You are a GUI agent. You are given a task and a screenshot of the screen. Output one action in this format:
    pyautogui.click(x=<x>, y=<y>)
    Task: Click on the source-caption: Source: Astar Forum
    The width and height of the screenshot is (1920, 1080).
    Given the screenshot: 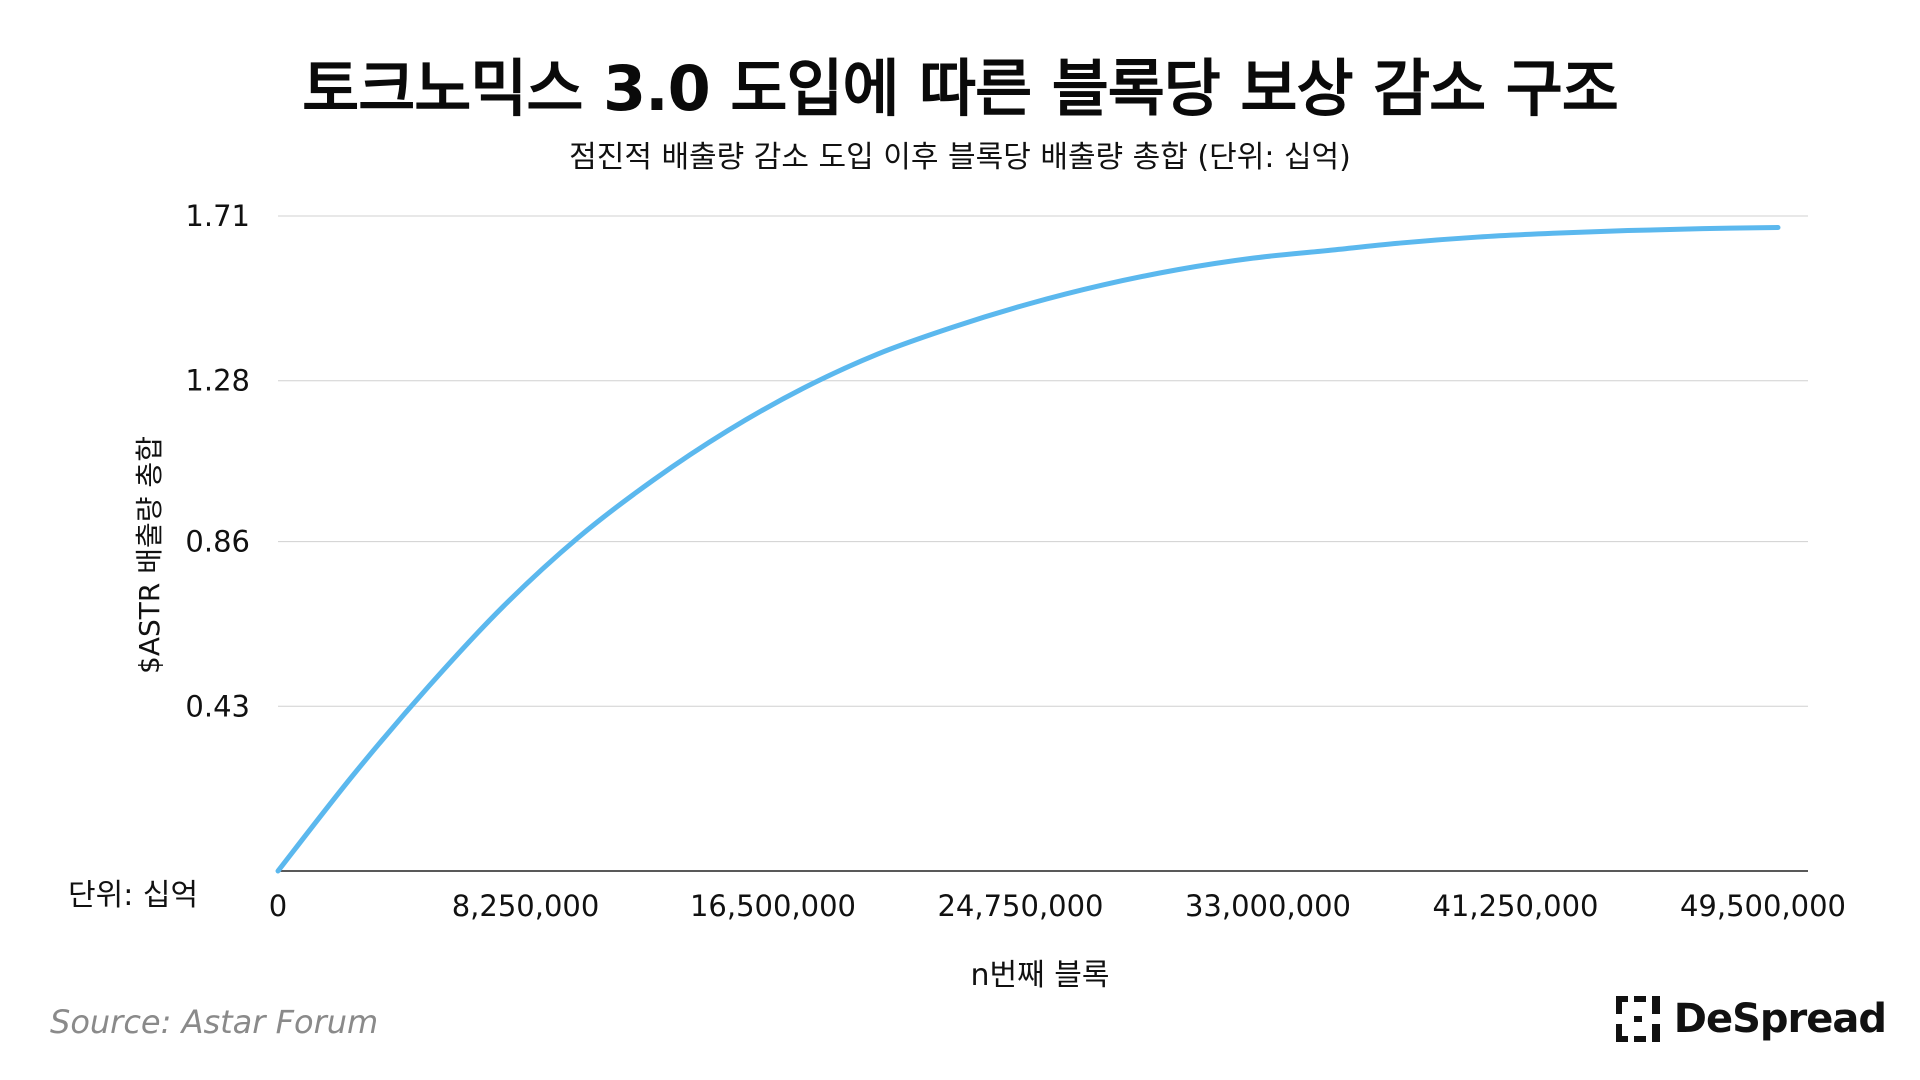 What is the action you would take?
    pyautogui.click(x=214, y=1022)
    